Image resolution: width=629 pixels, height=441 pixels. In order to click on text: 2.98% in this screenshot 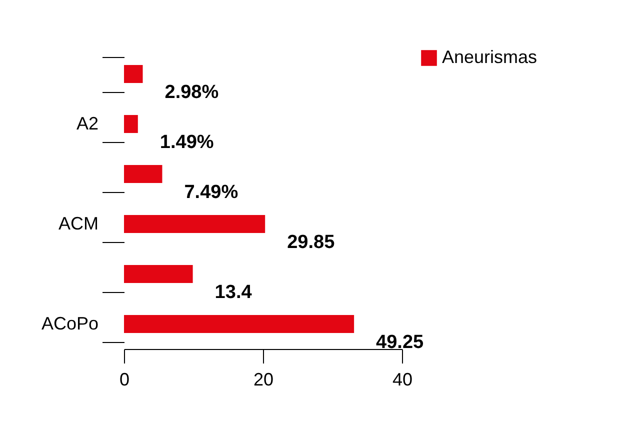, I will do `click(191, 92)`.